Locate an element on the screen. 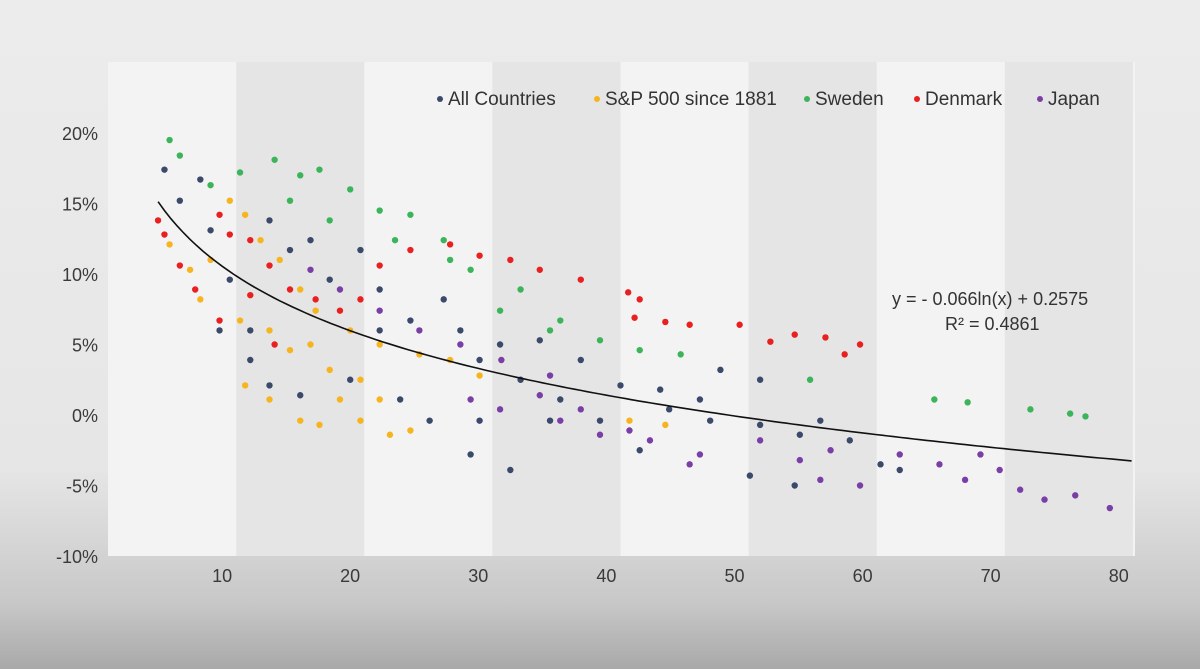 The height and width of the screenshot is (669, 1200). x-tick-label: 40 is located at coordinates (606, 576).